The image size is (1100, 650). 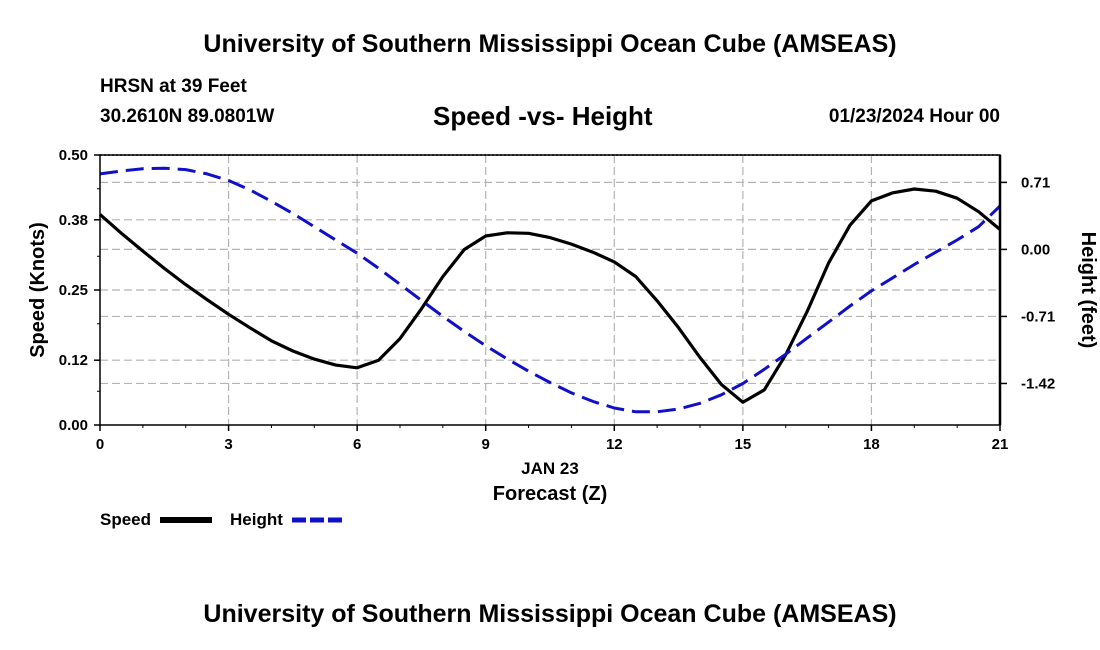 I want to click on x-tick-label: 6, so click(x=357, y=444).